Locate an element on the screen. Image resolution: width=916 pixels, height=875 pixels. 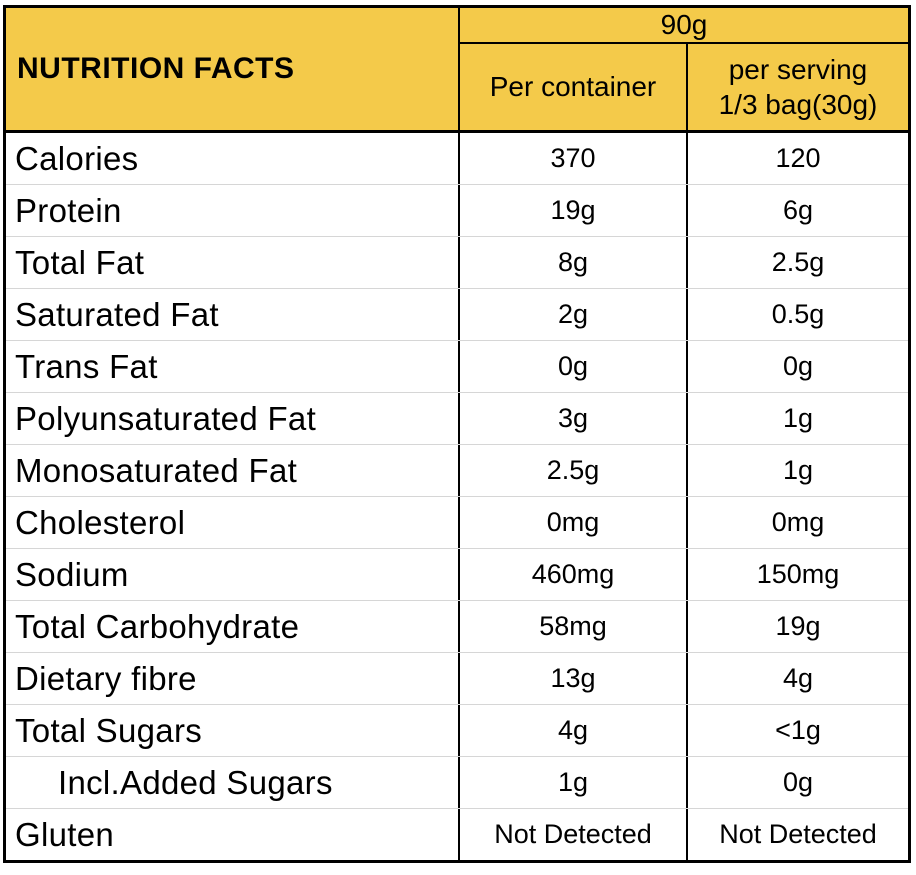
row-label: Monosaturated Fat is located at coordinates (156, 470).